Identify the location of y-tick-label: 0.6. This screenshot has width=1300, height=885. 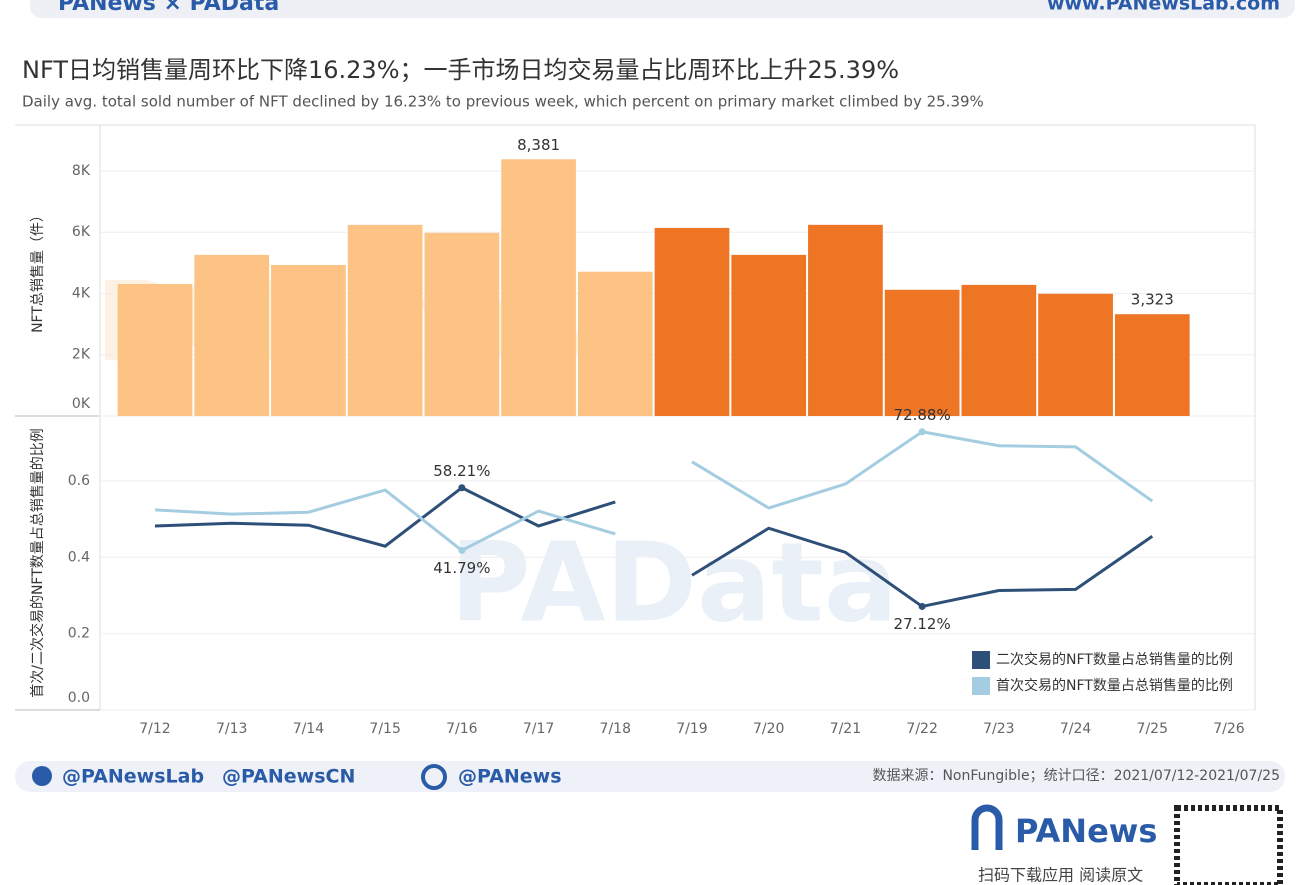
(79, 481).